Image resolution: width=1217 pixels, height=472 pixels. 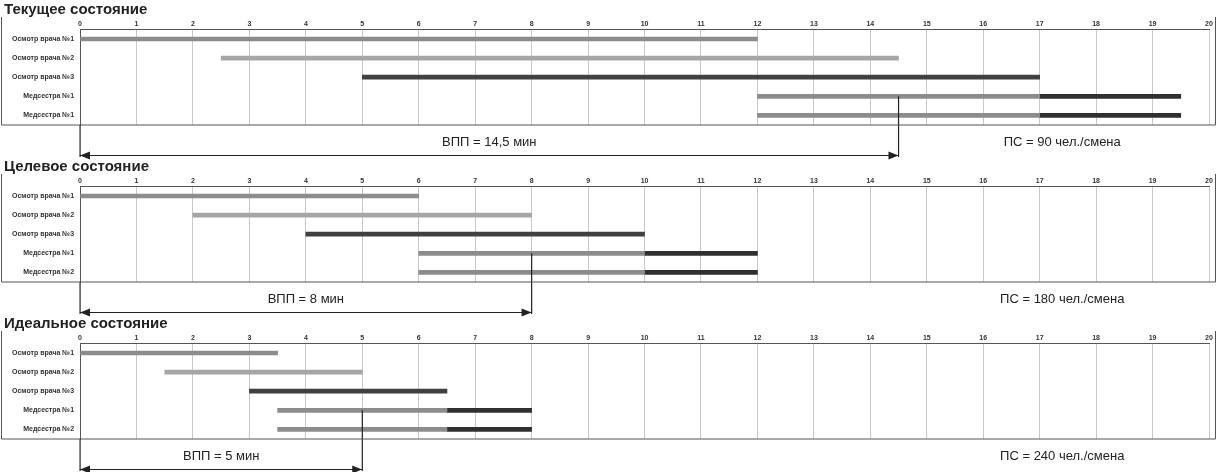 What do you see at coordinates (489, 142) in the screenshot?
I see `ref-line-label: ВПП = 14,5 мин` at bounding box center [489, 142].